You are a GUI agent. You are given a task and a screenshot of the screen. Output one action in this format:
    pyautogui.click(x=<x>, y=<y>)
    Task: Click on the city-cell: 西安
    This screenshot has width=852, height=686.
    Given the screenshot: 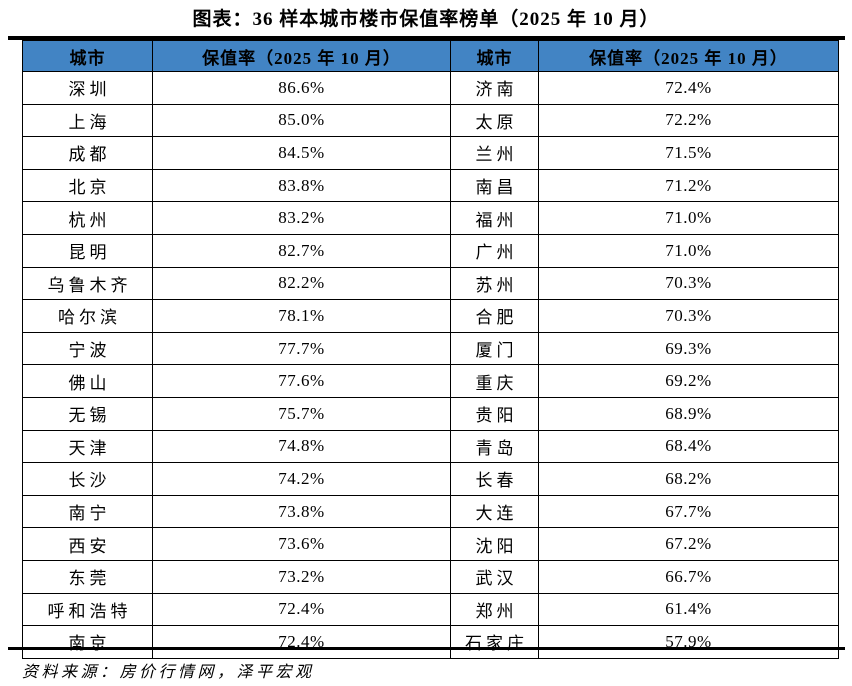 What is the action you would take?
    pyautogui.click(x=87, y=544)
    